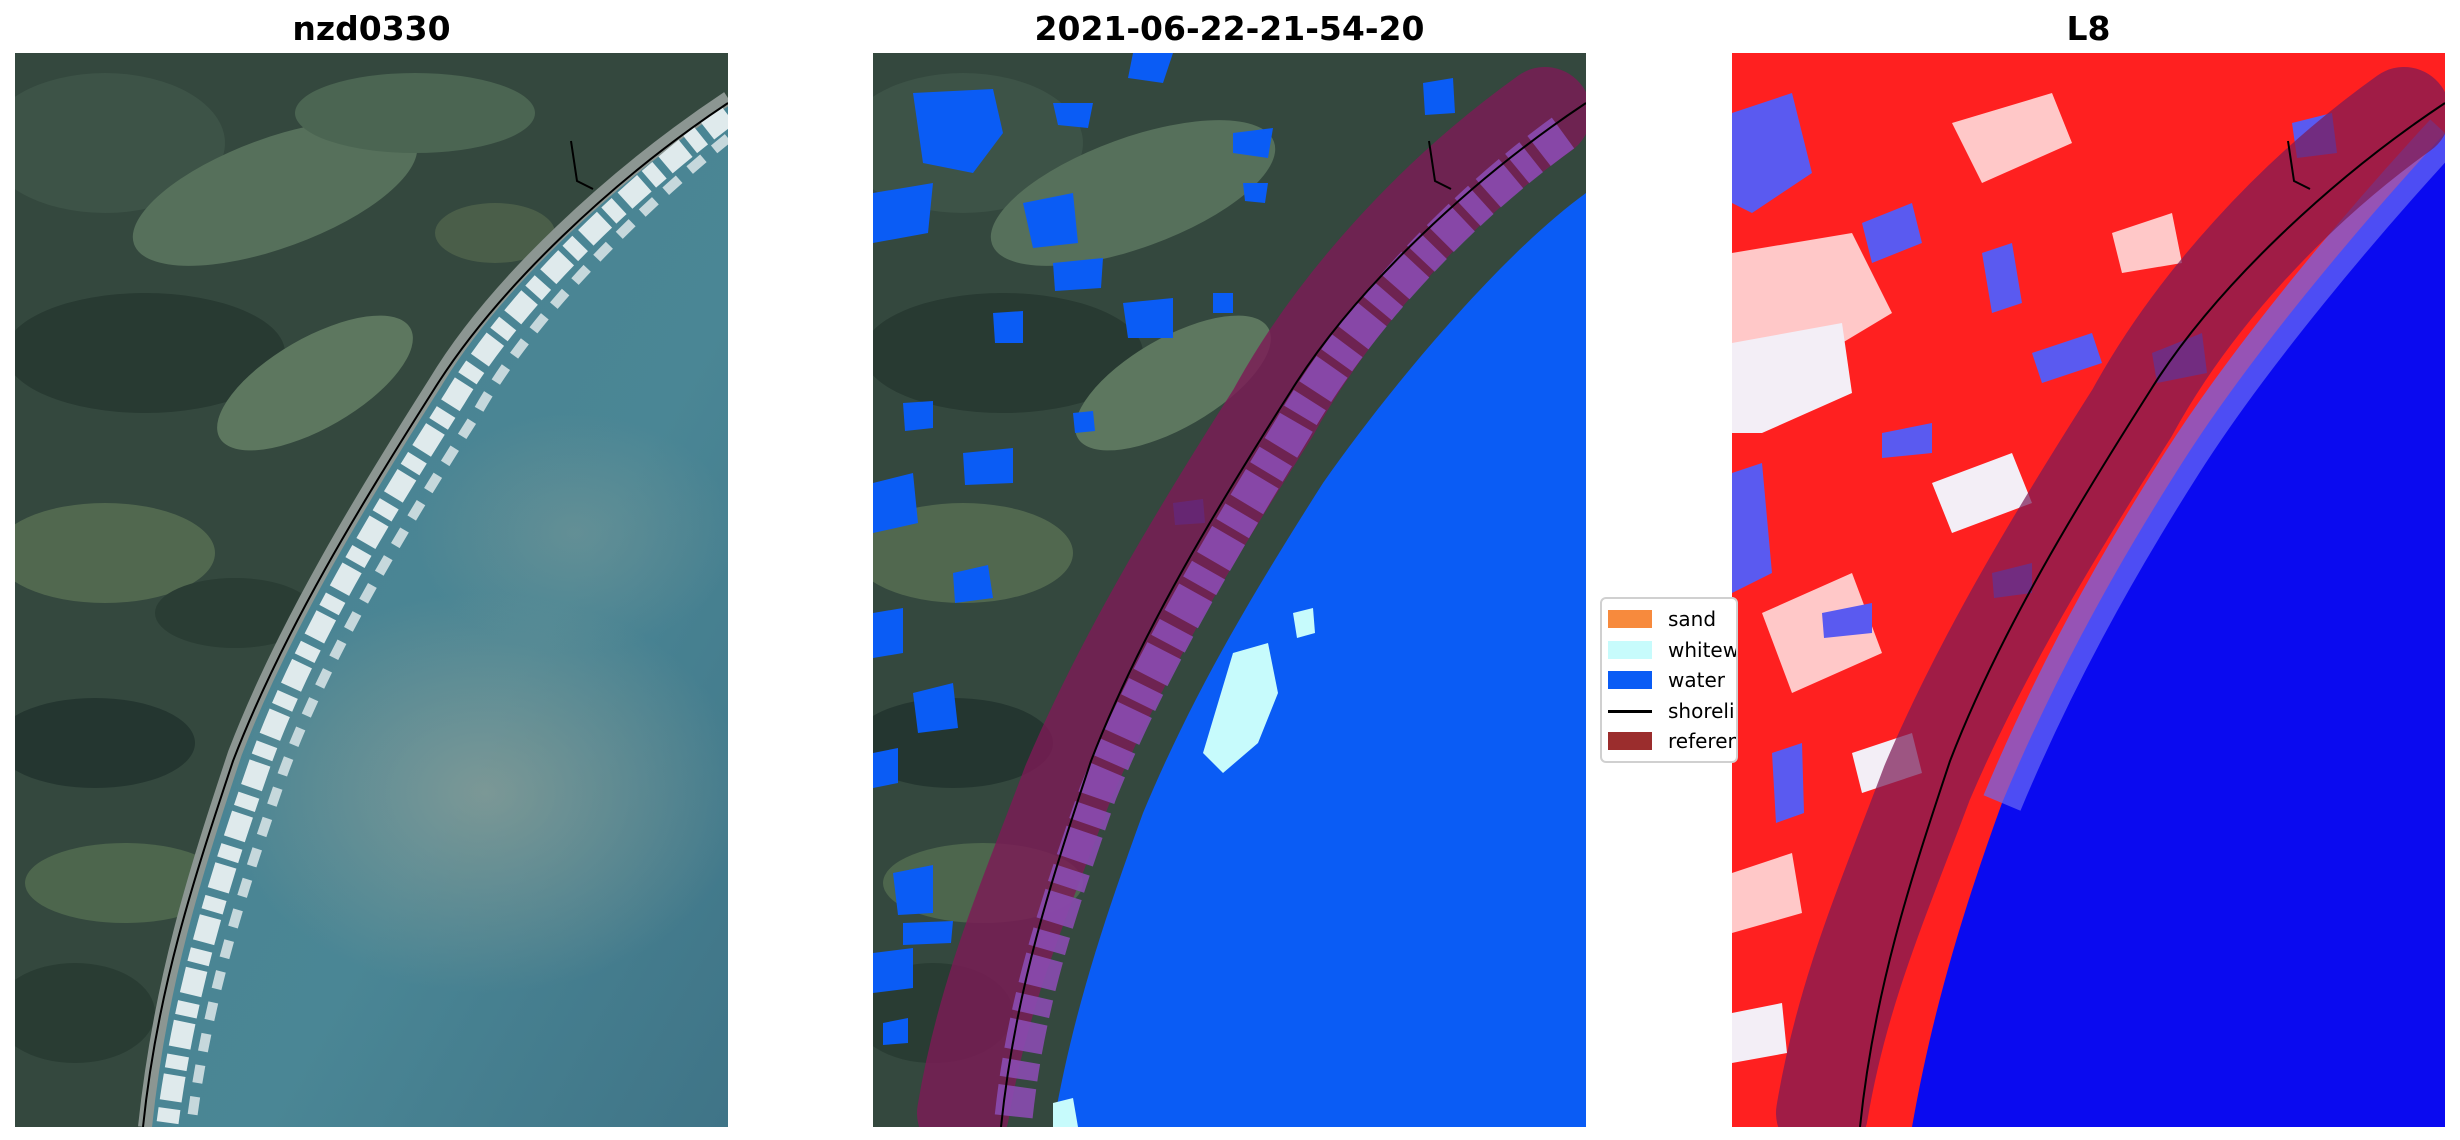 The height and width of the screenshot is (1140, 2460). What do you see at coordinates (1630, 650) in the screenshot?
I see `whitewater-swatch-icon` at bounding box center [1630, 650].